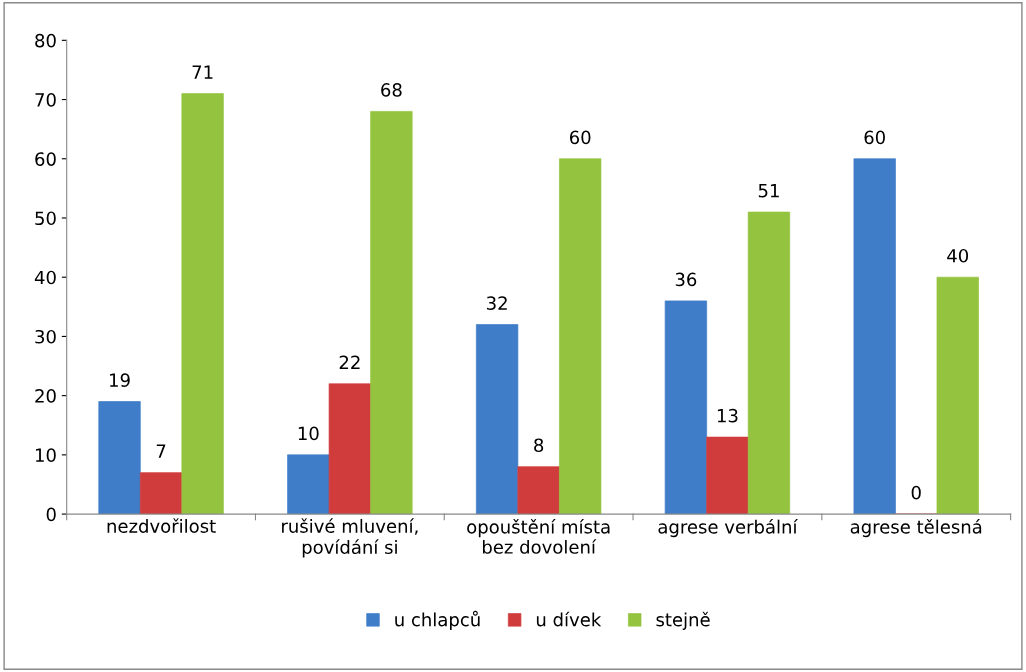 The image size is (1026, 672). Describe the element at coordinates (768, 191) in the screenshot. I see `data-label: 51` at that location.